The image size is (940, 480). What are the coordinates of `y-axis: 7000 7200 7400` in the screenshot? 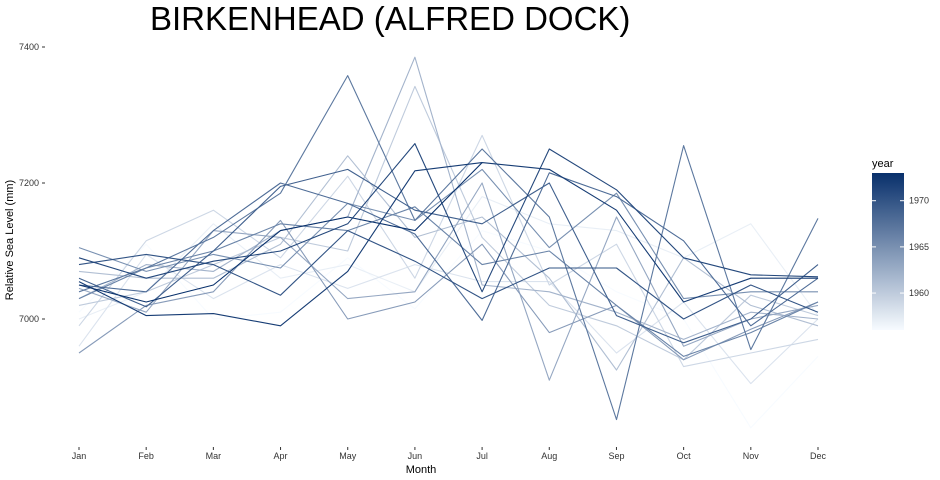 It's located at (32, 183).